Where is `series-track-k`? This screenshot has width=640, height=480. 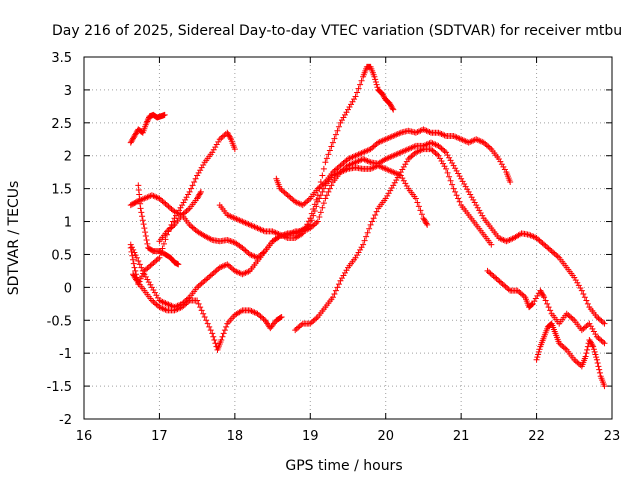 series-track-k is located at coordinates (546, 307).